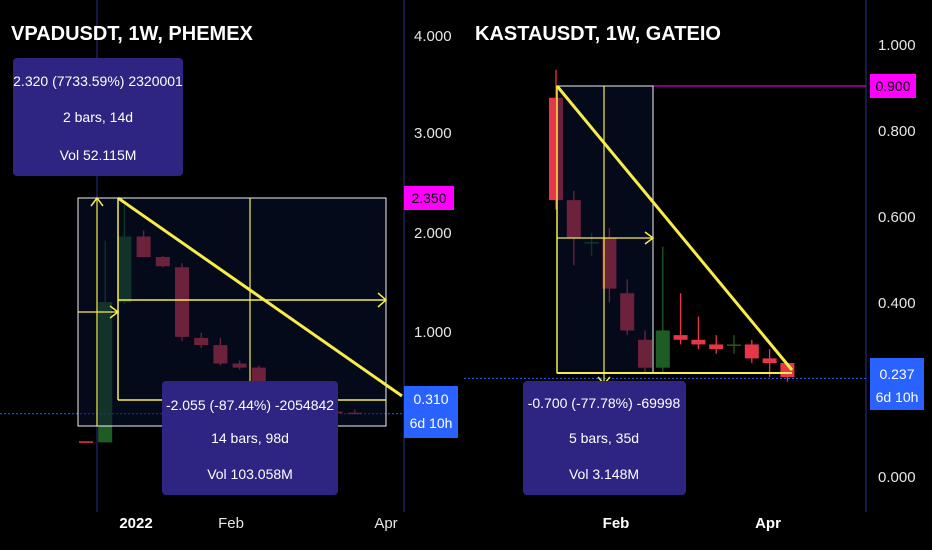 This screenshot has height=550, width=932. Describe the element at coordinates (231, 523) in the screenshot. I see `left-x-tick: Feb` at that location.